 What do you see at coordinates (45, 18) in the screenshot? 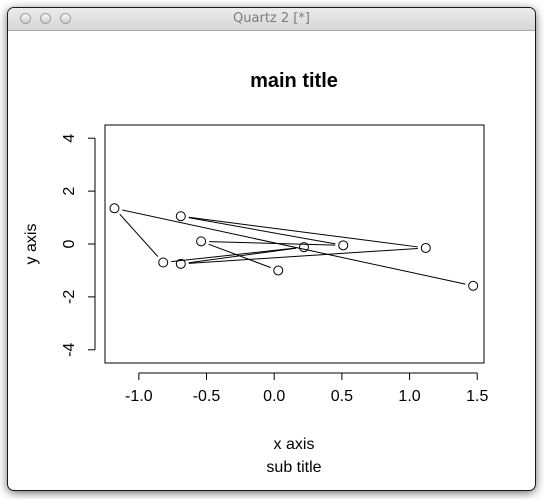
I see `minimize-button` at bounding box center [45, 18].